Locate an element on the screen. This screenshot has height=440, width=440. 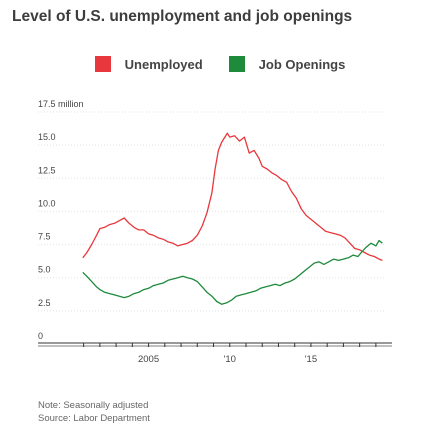
x-tick-label: '10 is located at coordinates (230, 359).